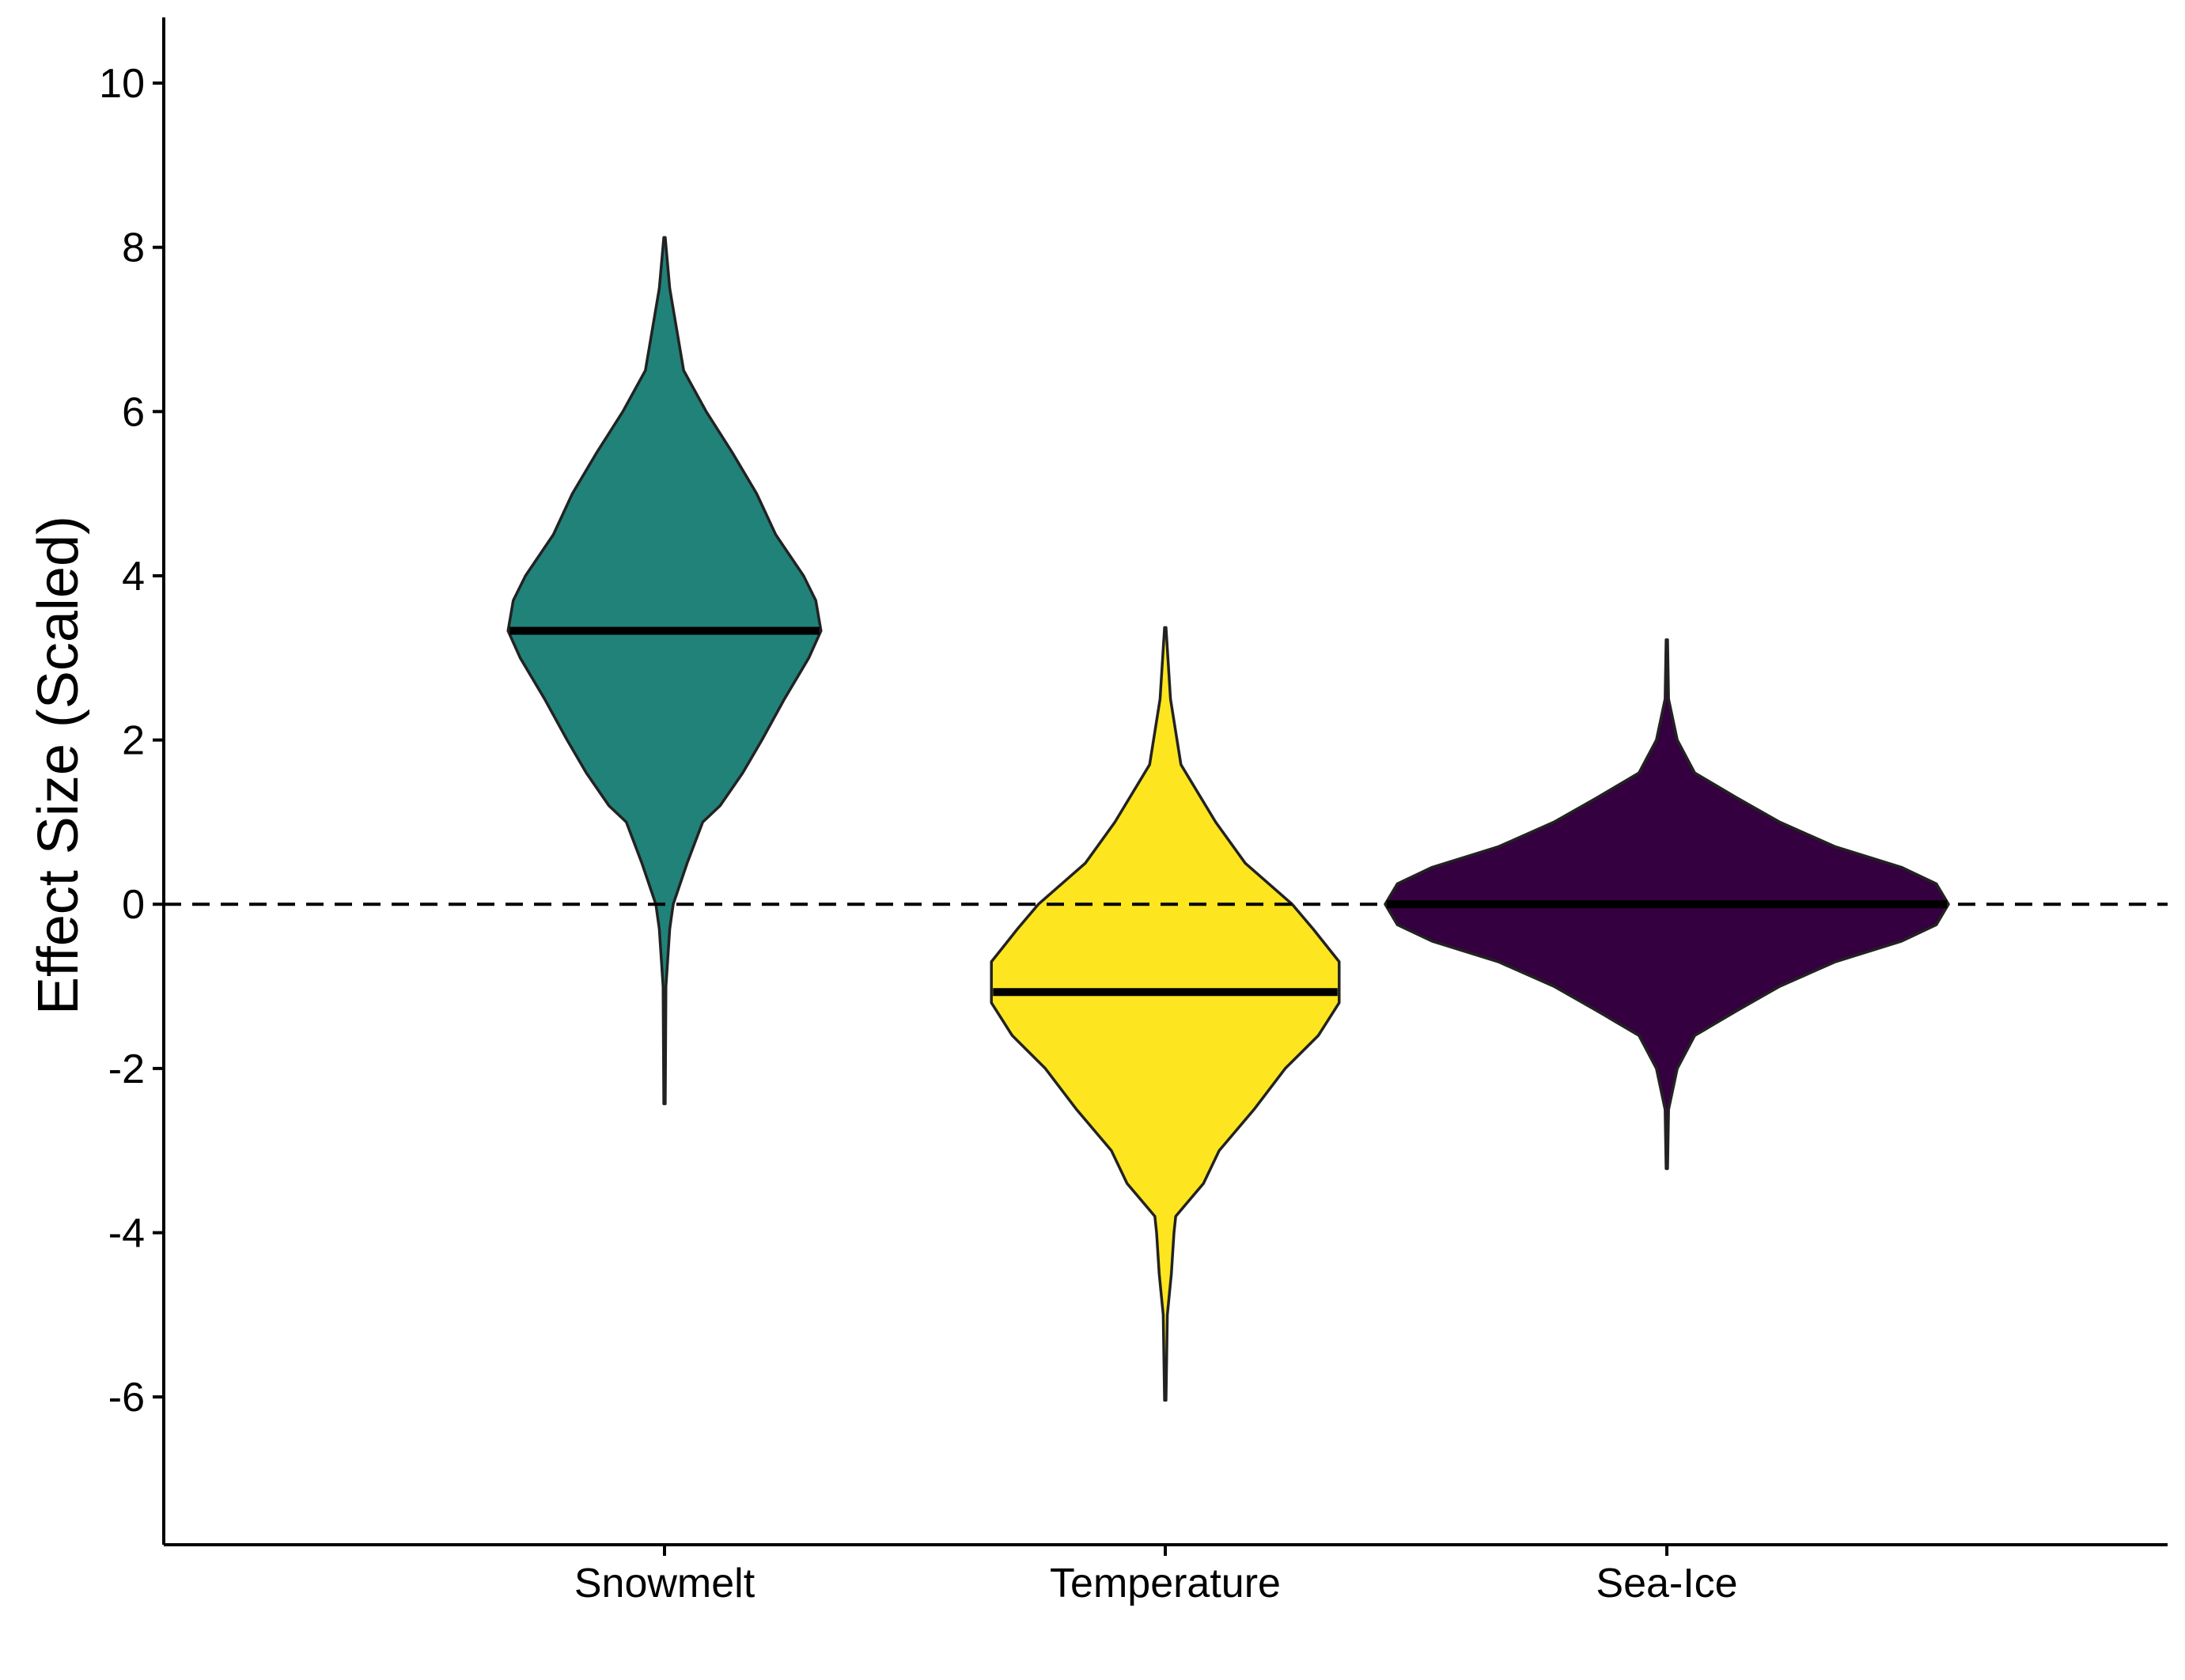 This screenshot has height=1680, width=2185. I want to click on y-tick-label: -4, so click(126, 1233).